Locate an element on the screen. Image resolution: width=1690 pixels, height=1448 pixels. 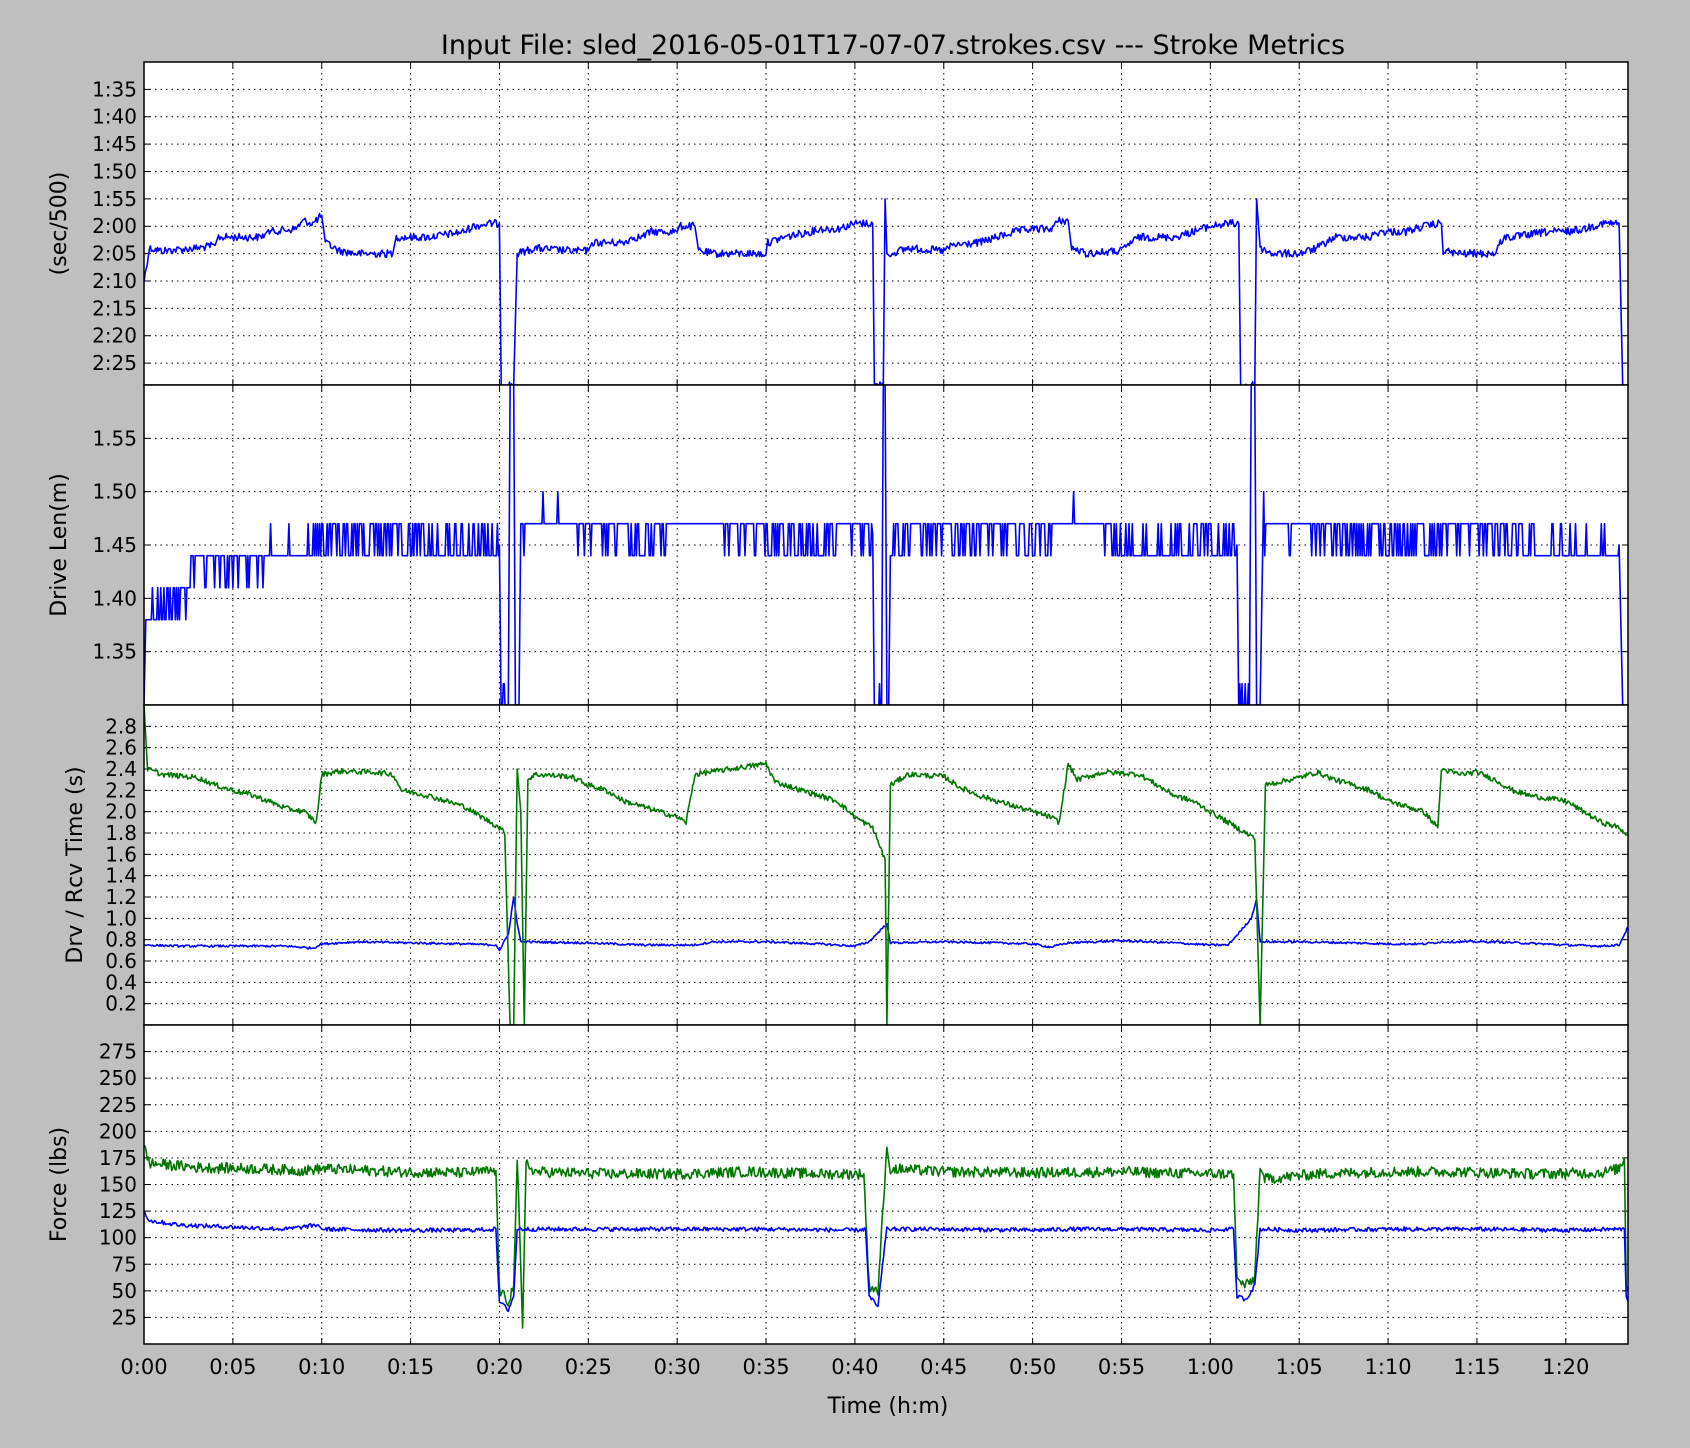
y-axis-label: Force (lbs) is located at coordinates (59, 1184).